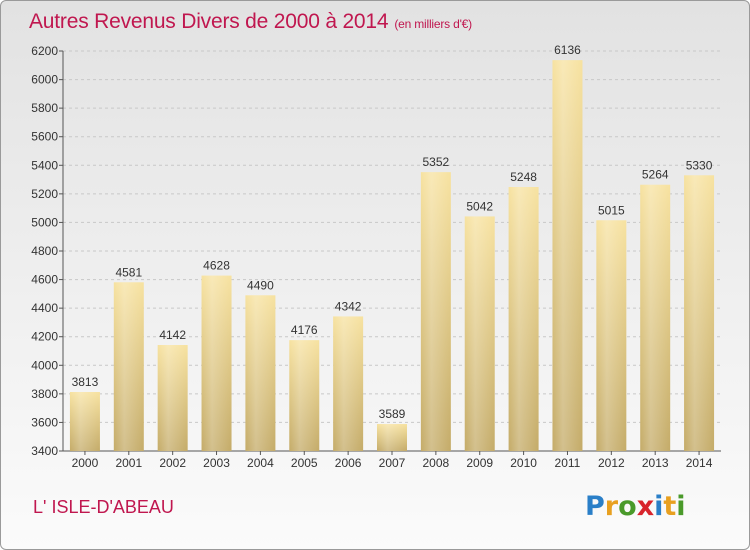 This screenshot has width=750, height=550. I want to click on bar-shine-2008, so click(435, 311).